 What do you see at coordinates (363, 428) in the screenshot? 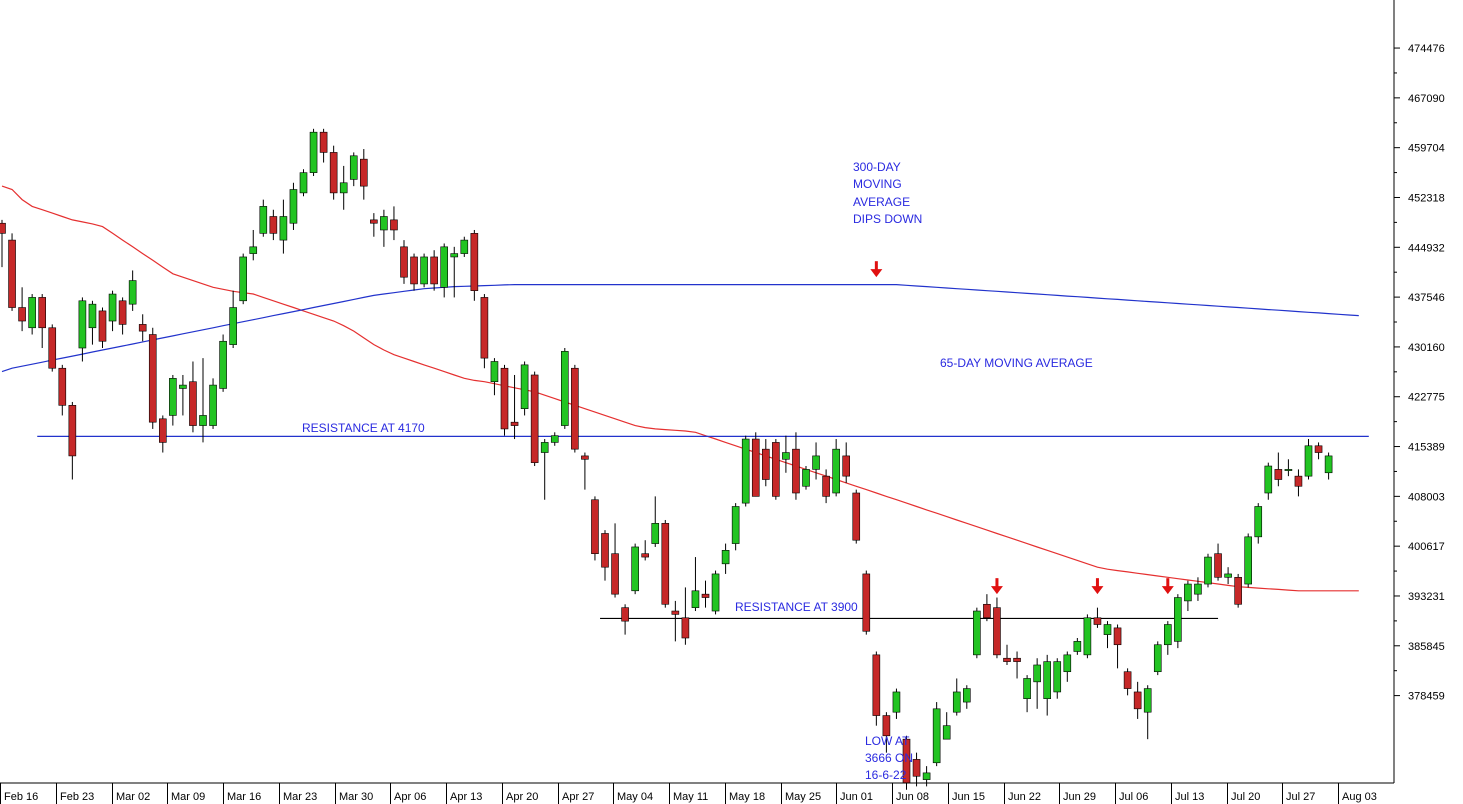
I see `annotation-resistance-4170: RESISTANCE AT 4170` at bounding box center [363, 428].